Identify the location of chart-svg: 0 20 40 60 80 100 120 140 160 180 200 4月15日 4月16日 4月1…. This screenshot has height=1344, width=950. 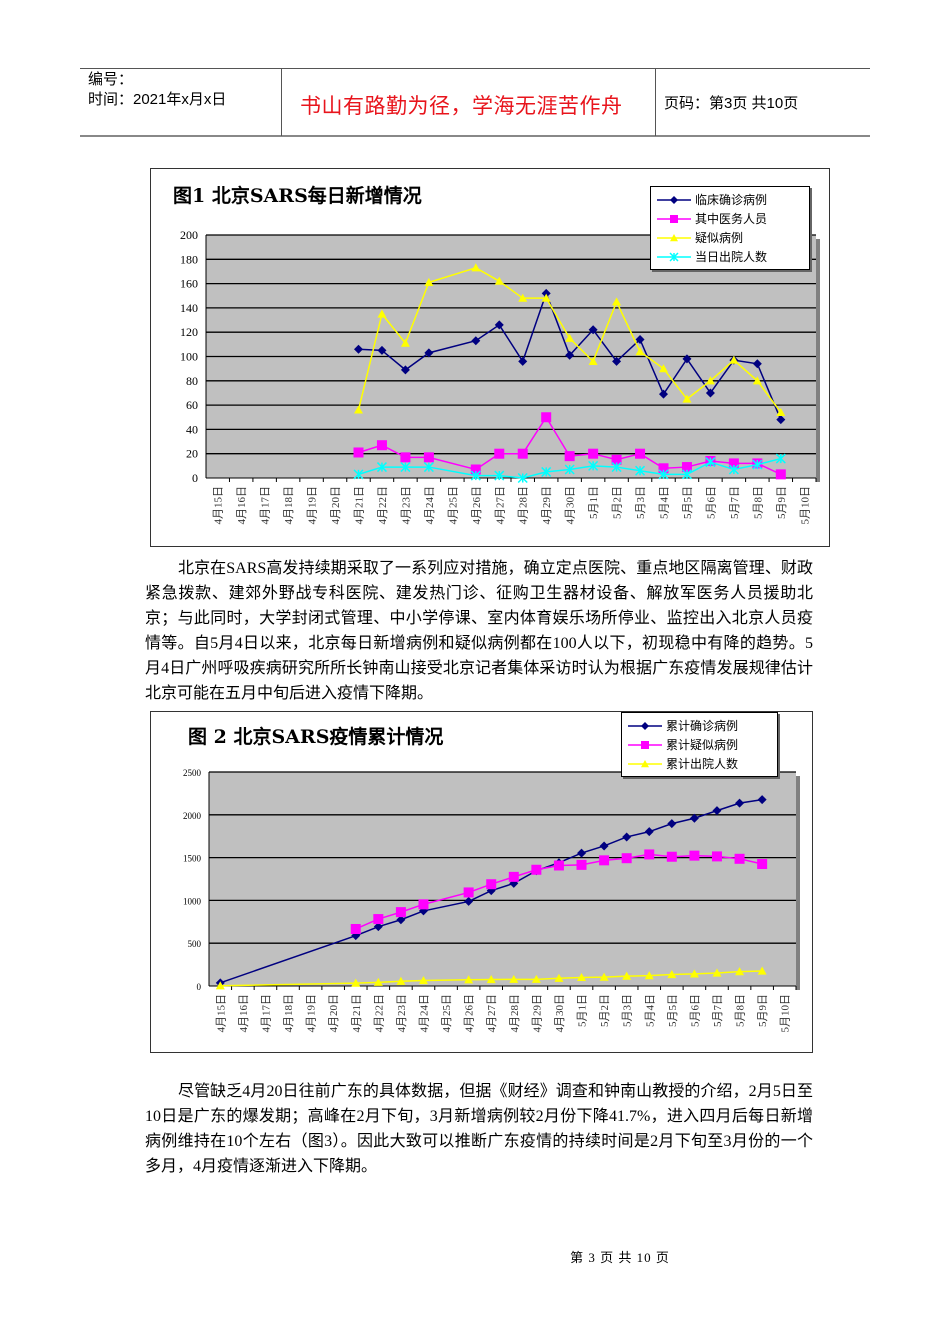
(500, 376).